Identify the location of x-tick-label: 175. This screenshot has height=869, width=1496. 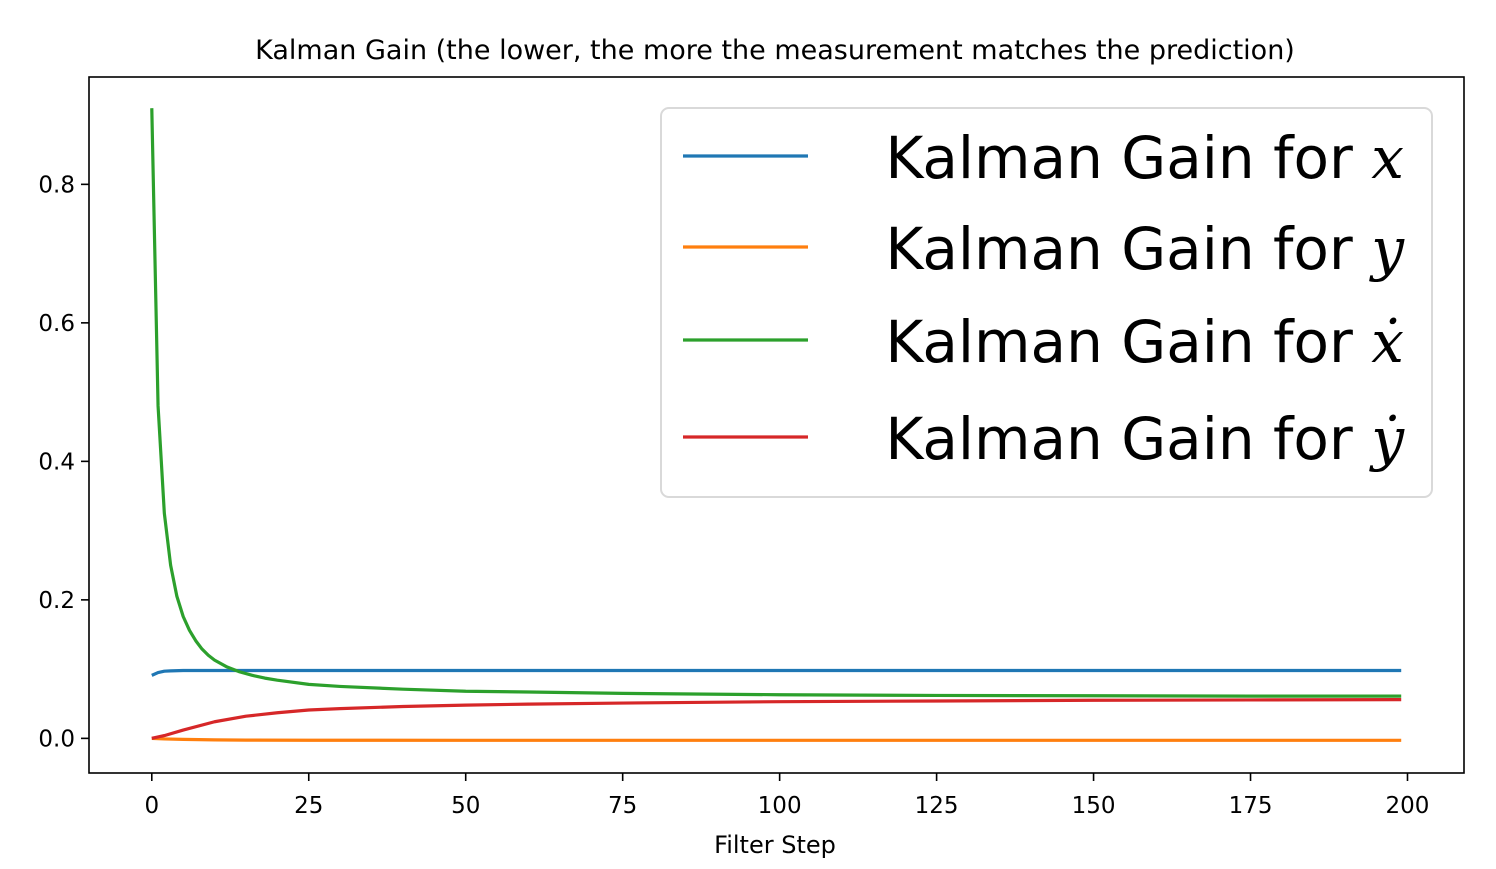
(1251, 806).